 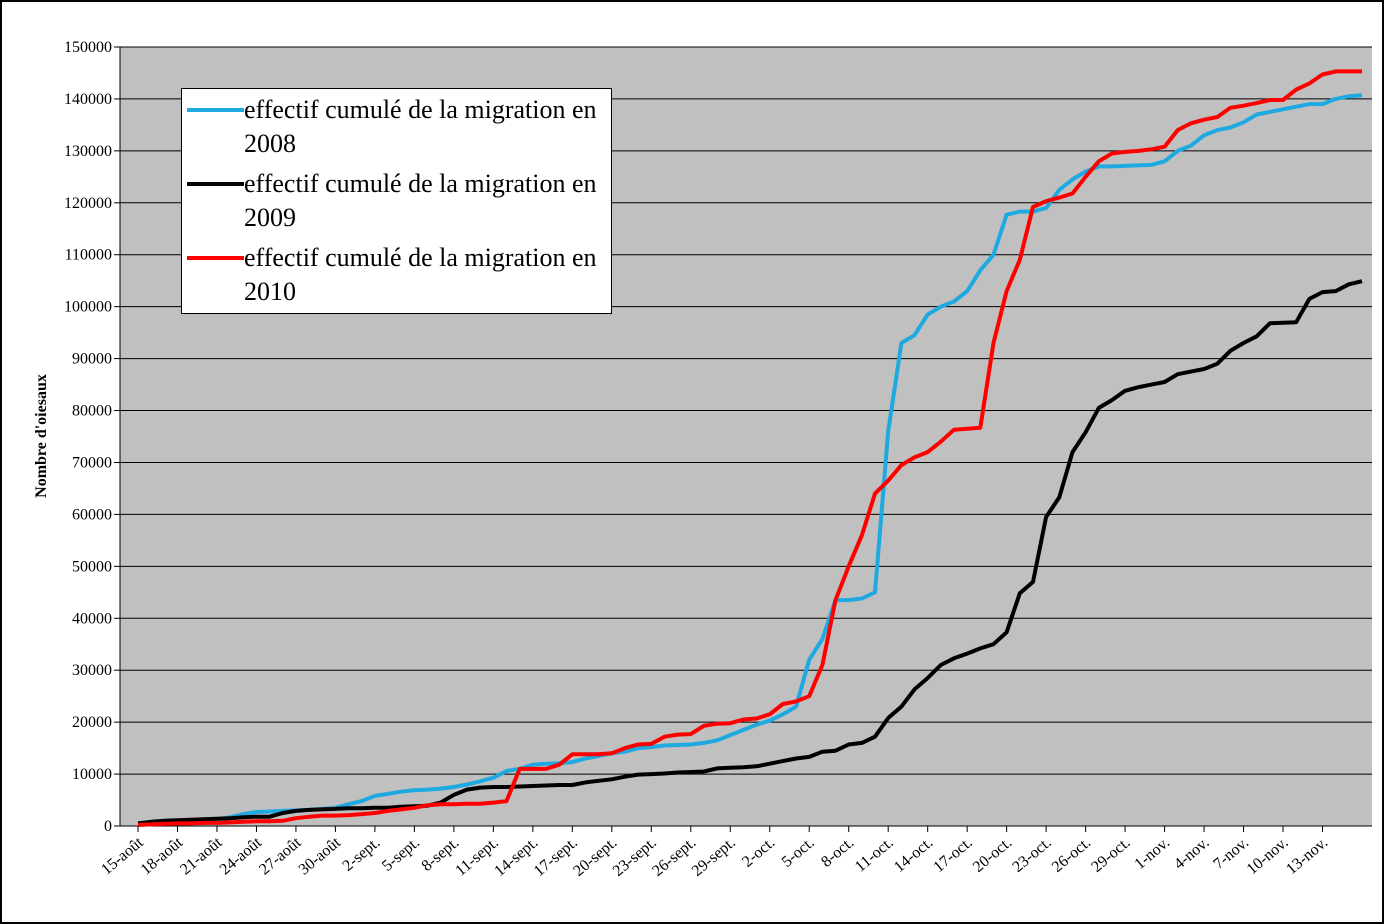 What do you see at coordinates (92, 411) in the screenshot?
I see `y-tick-label: 80000` at bounding box center [92, 411].